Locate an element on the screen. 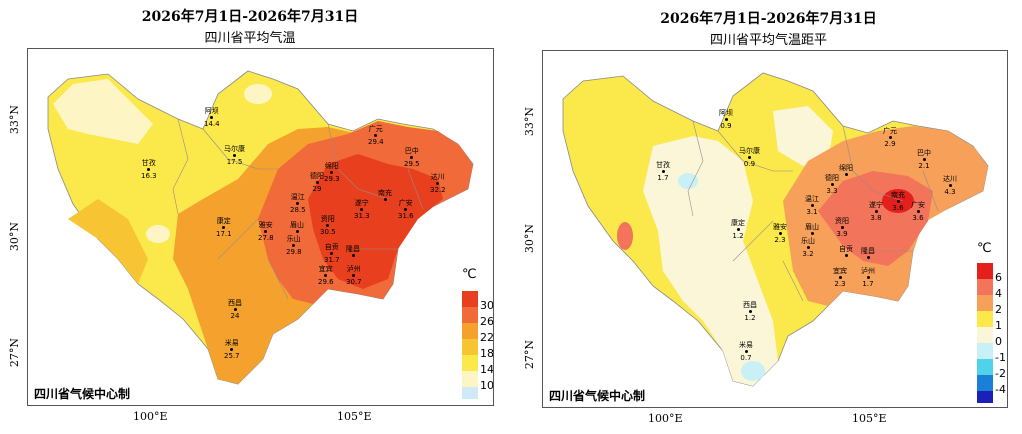 Image resolution: width=1022 pixels, height=434 pixels. legend-label: 1 is located at coordinates (998, 325).